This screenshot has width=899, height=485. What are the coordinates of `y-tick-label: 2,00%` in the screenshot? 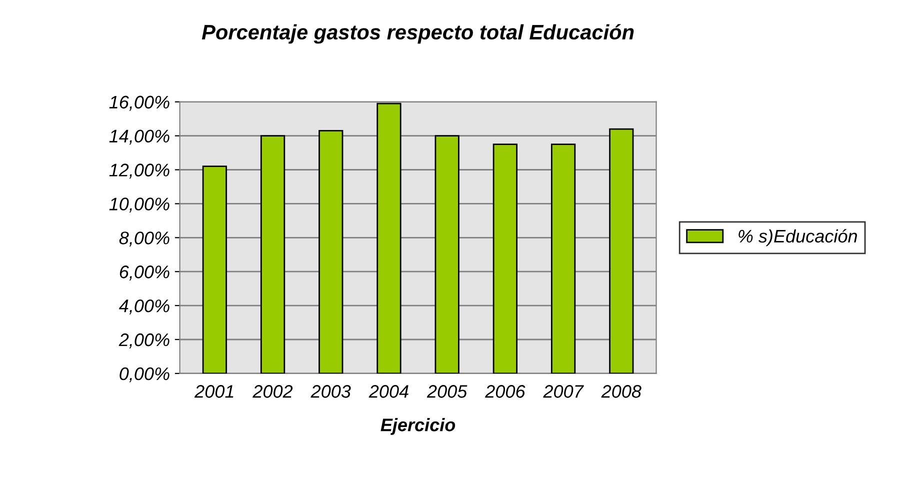 It's located at (144, 340).